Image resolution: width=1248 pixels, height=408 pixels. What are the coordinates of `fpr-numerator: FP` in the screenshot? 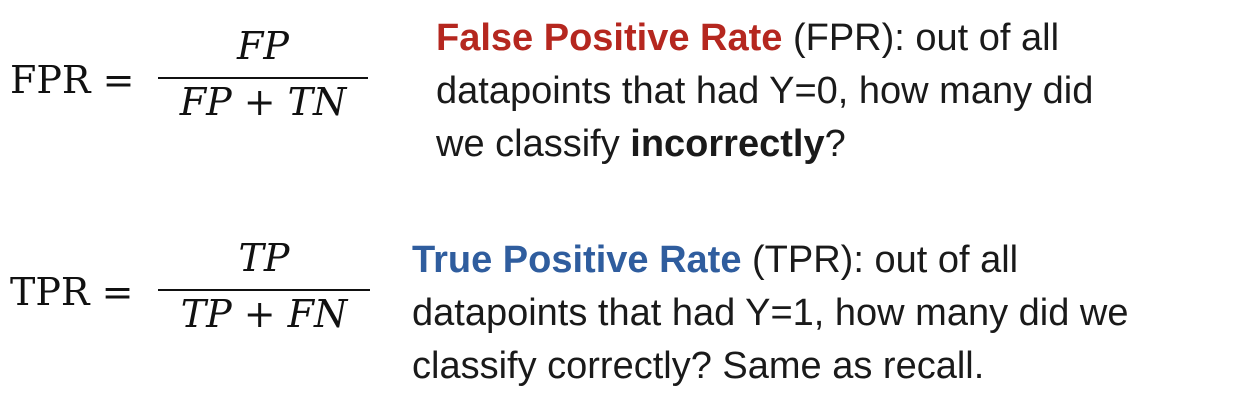 It's located at (263, 46).